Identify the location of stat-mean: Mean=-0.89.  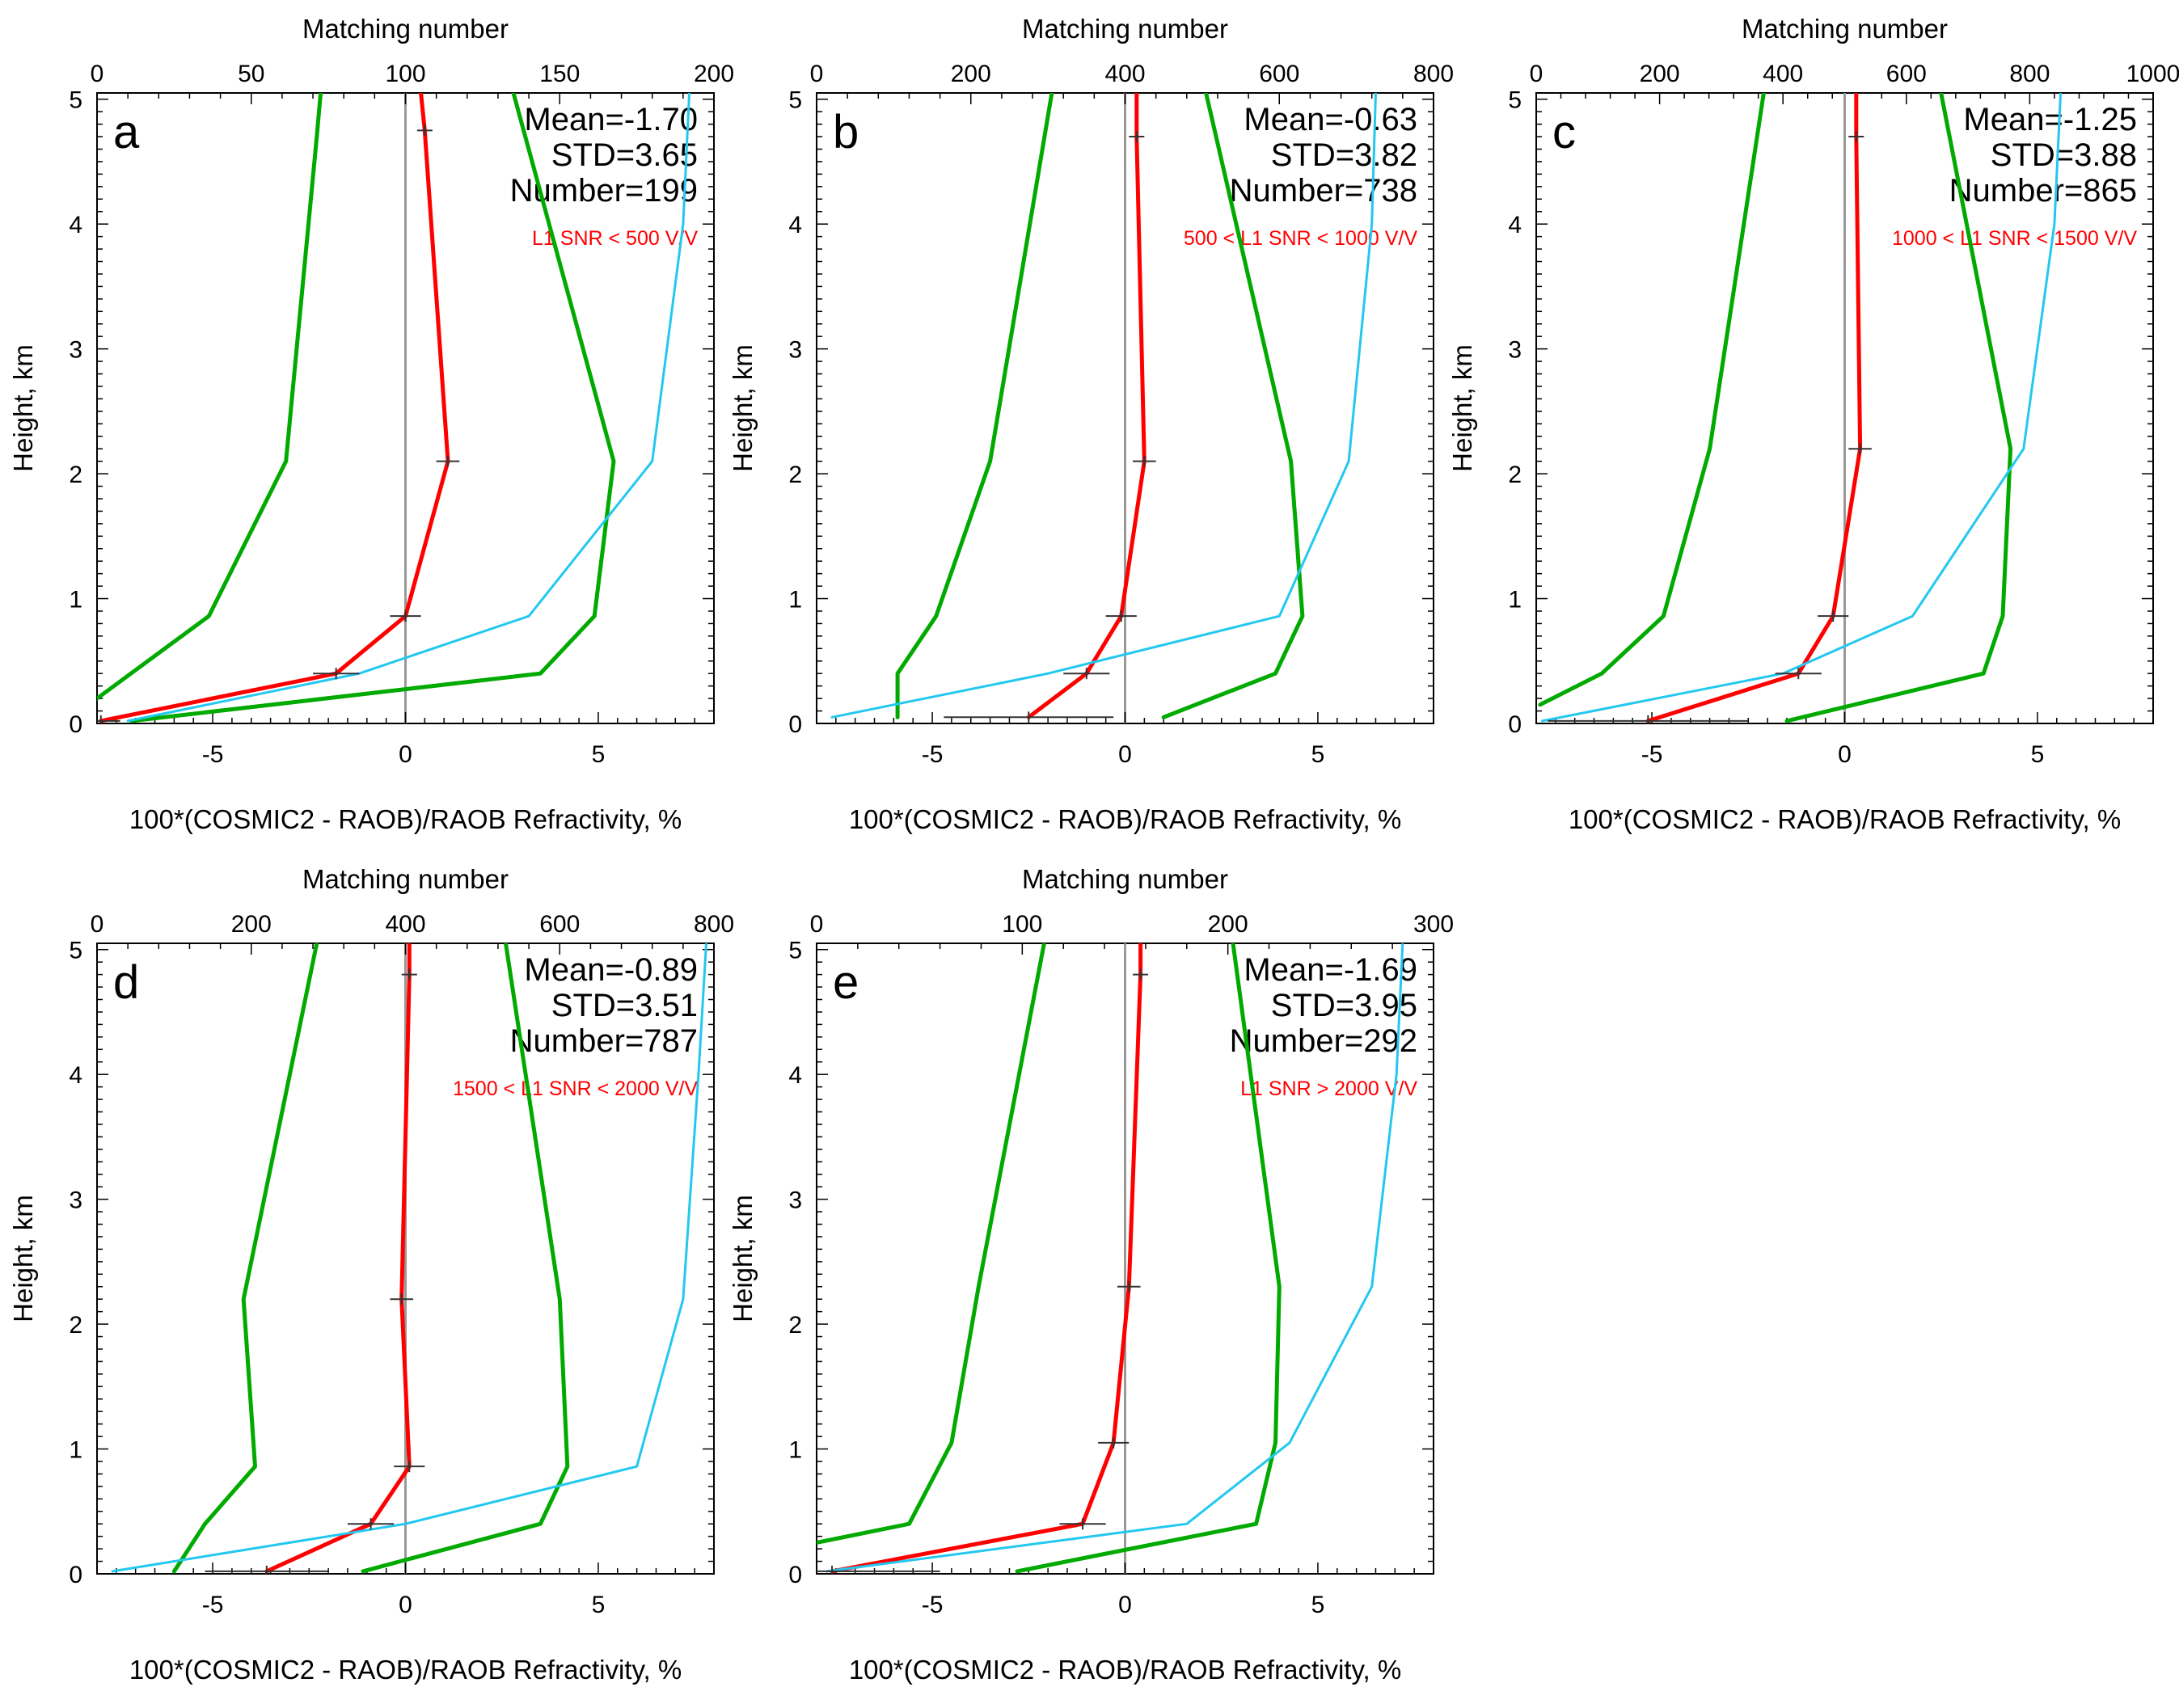
(611, 970).